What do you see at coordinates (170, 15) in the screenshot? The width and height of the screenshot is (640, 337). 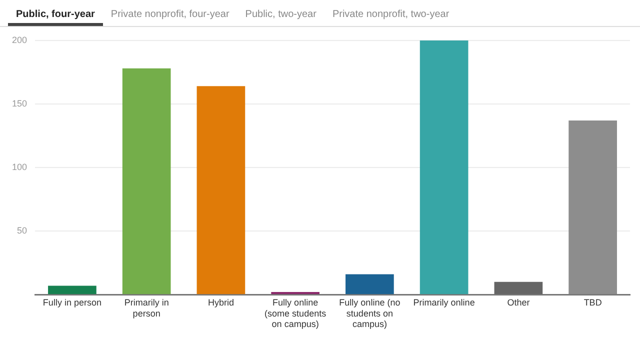 I see `text: Private nonprofit, four-year` at bounding box center [170, 15].